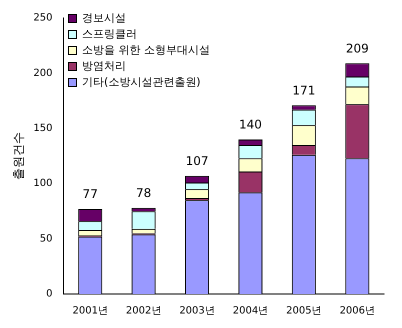 This screenshot has height=328, width=402. What do you see at coordinates (109, 33) in the screenshot?
I see `legend-label: 스프링클러` at bounding box center [109, 33].